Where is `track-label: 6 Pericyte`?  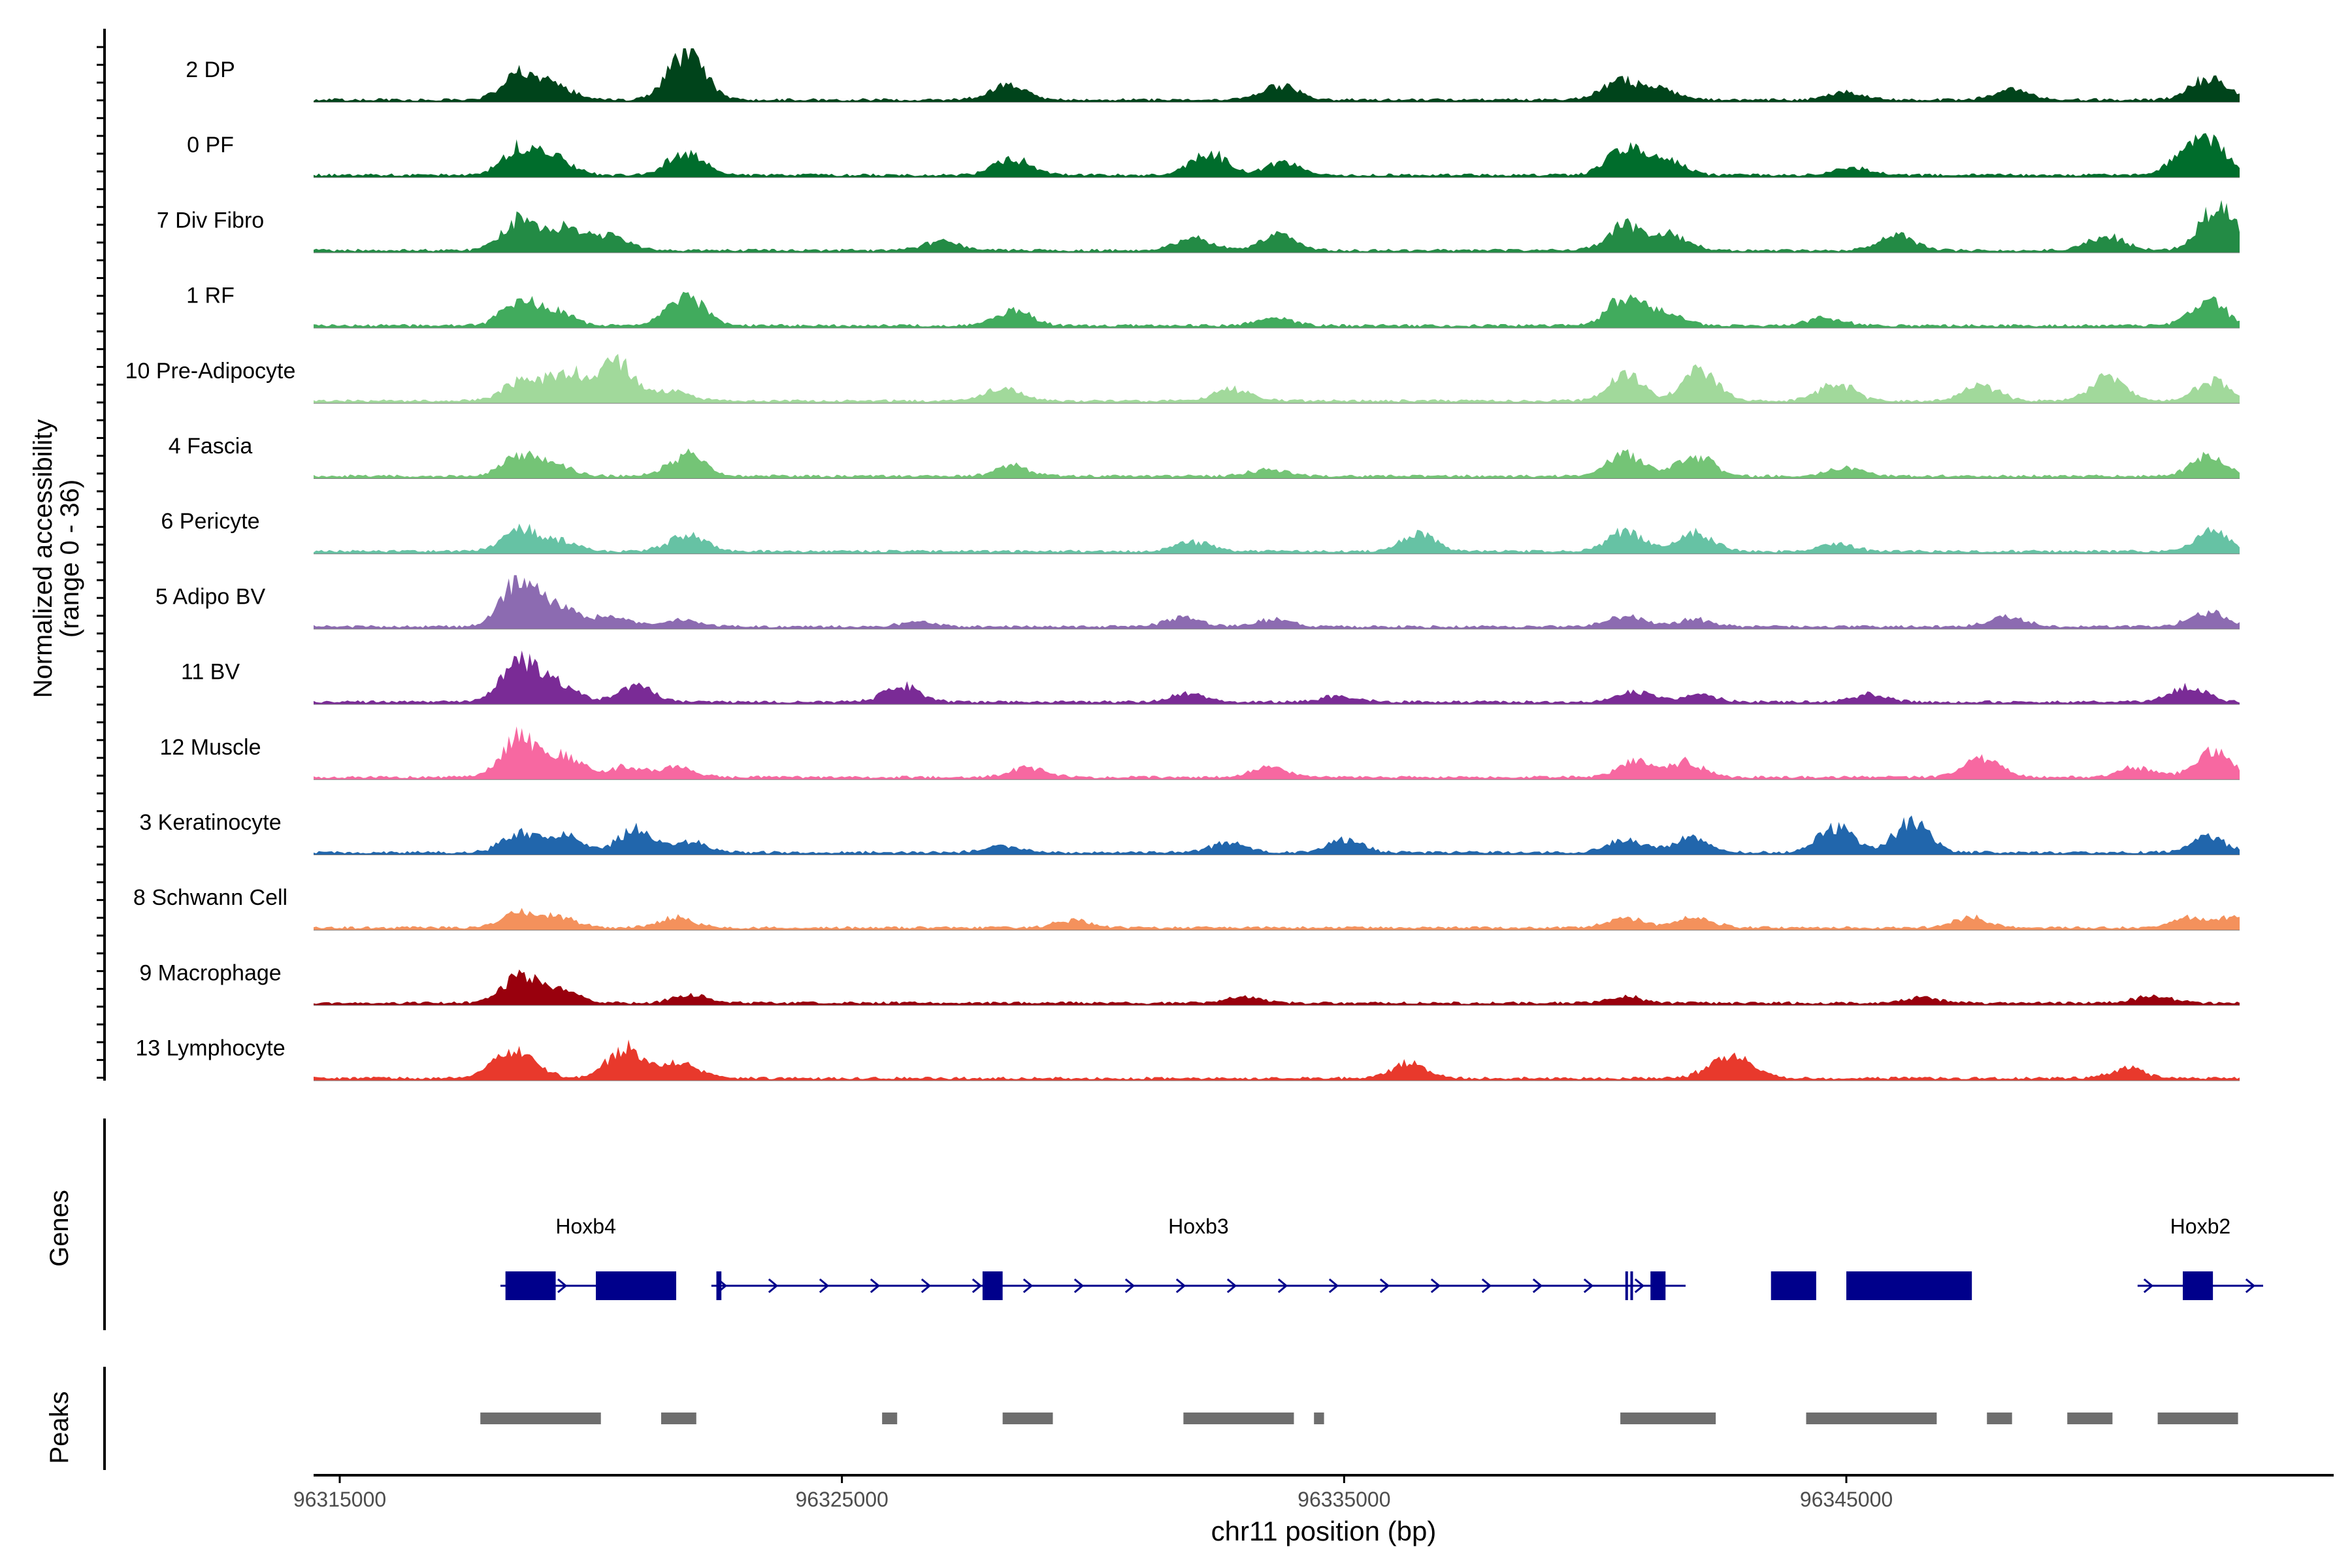
track-label: 6 Pericyte is located at coordinates (210, 521).